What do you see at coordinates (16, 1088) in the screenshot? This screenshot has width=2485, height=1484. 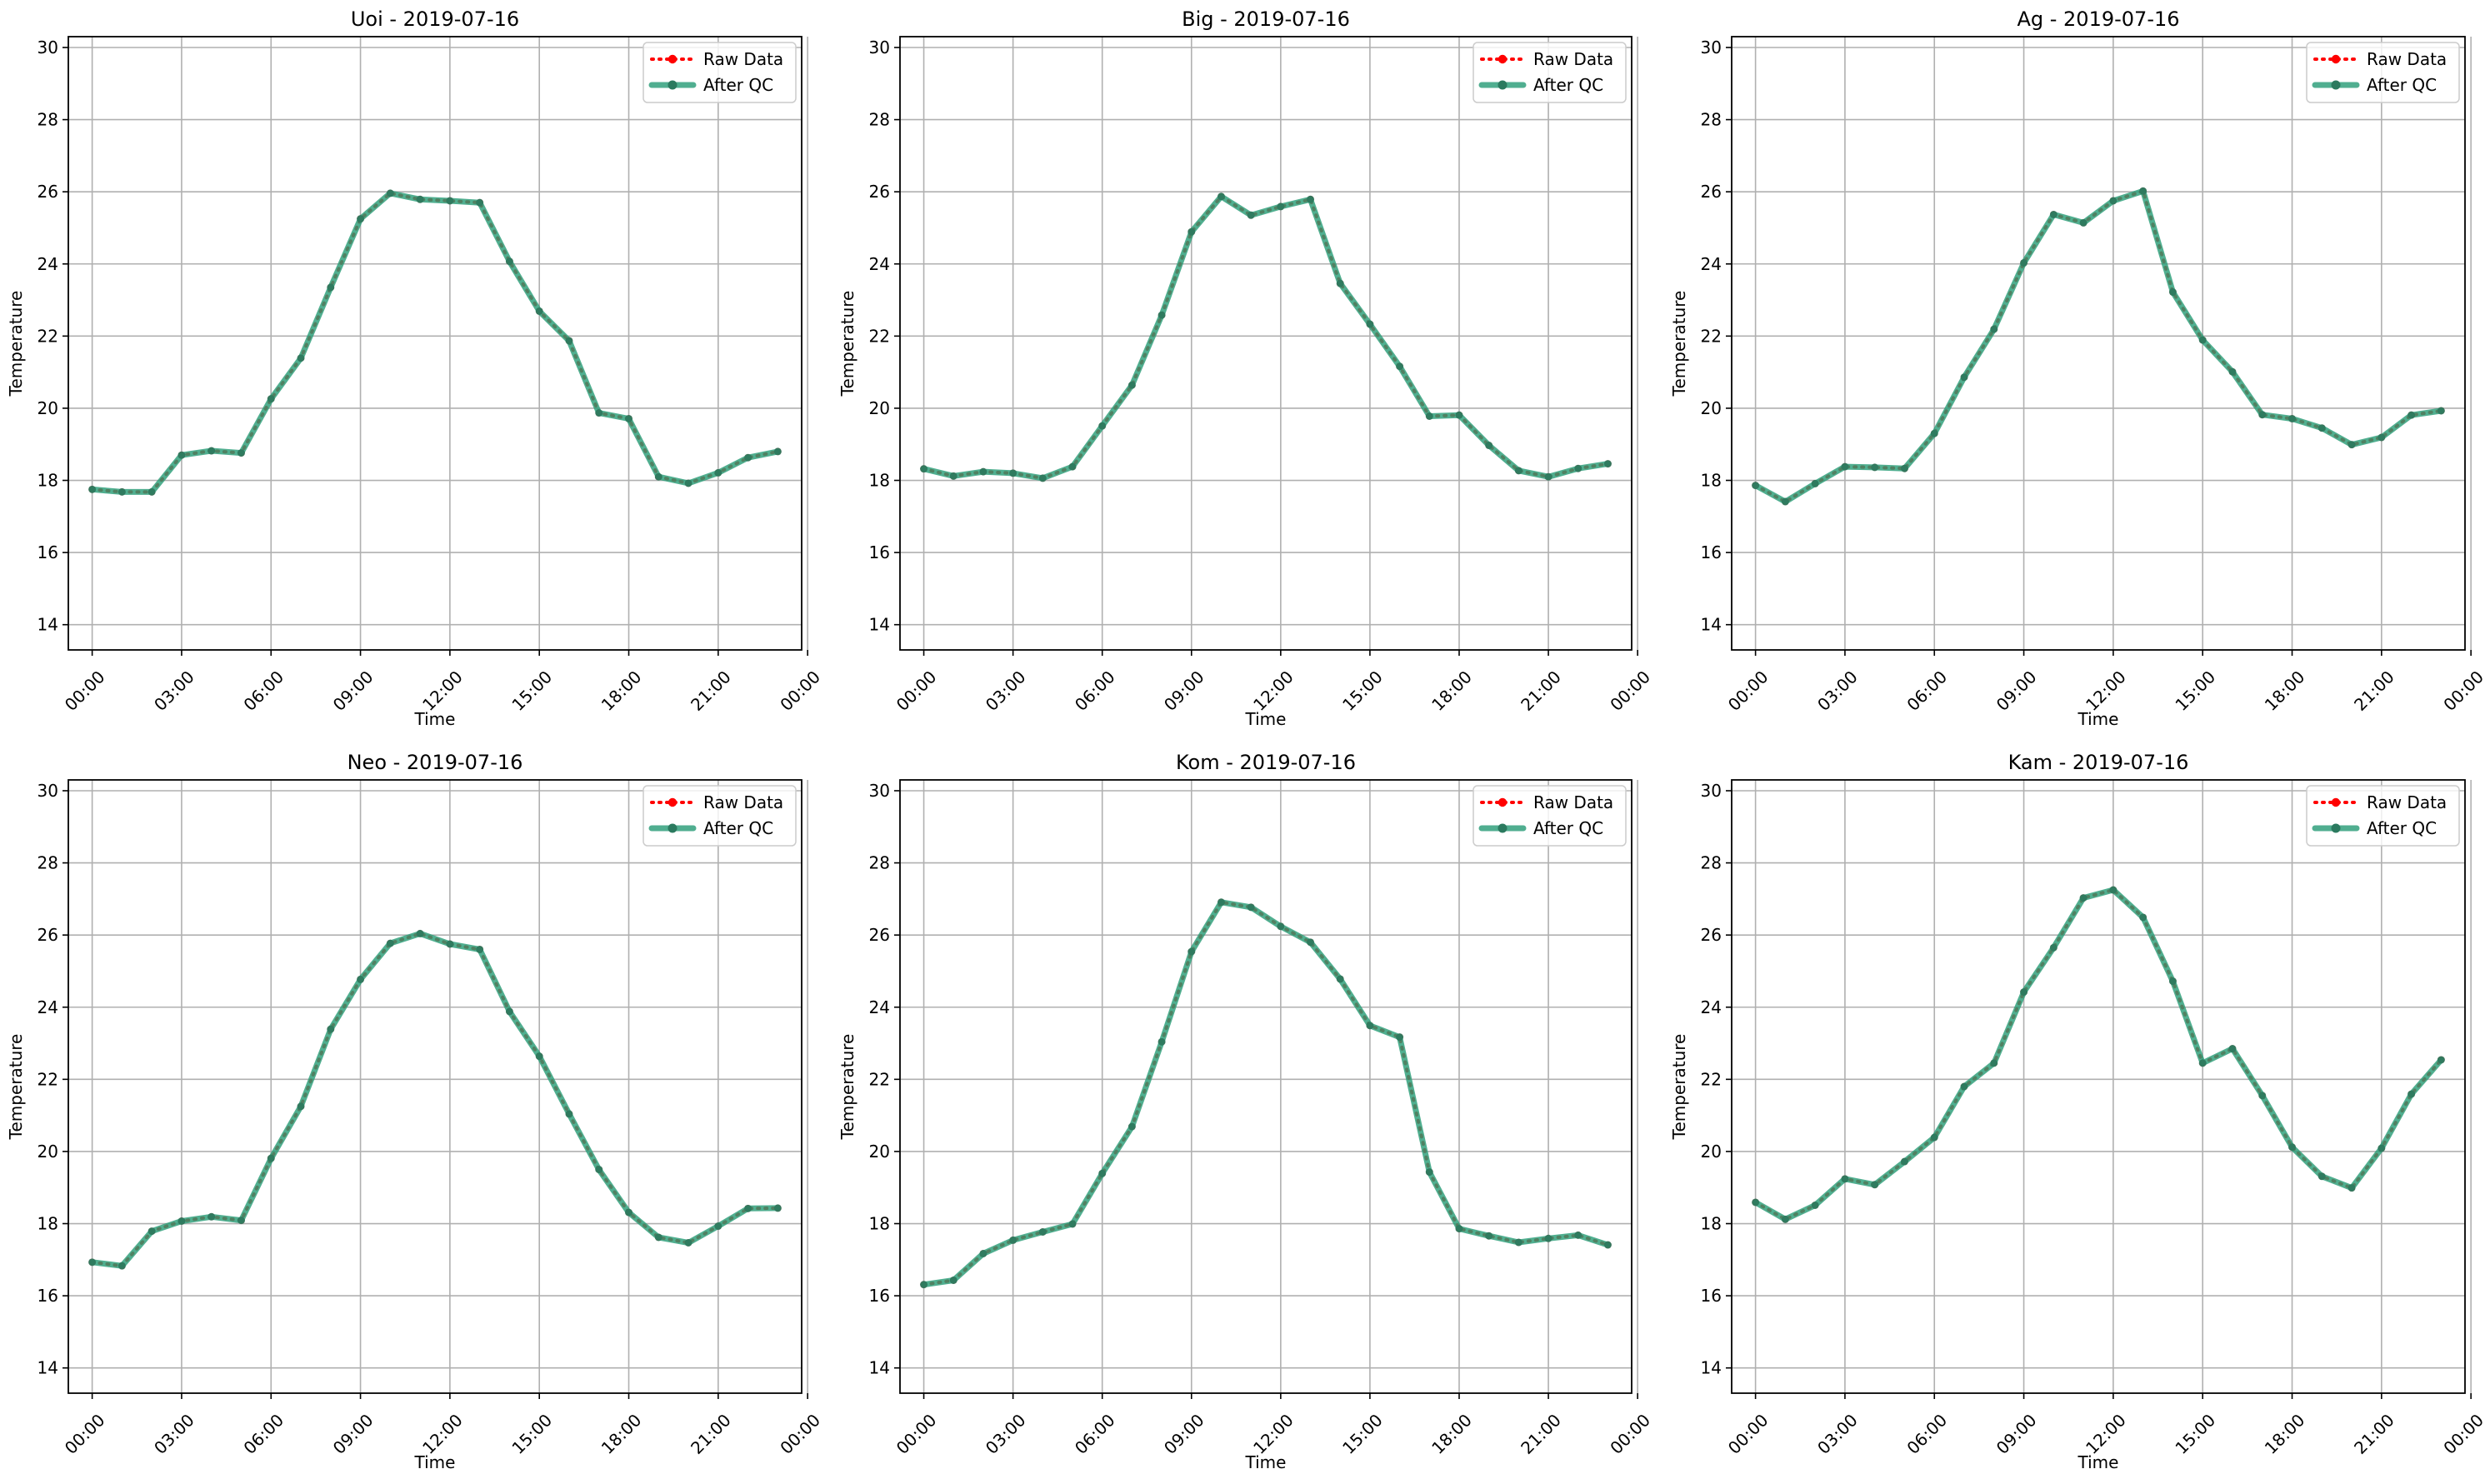 I see `y-axis-label: Temperature` at bounding box center [16, 1088].